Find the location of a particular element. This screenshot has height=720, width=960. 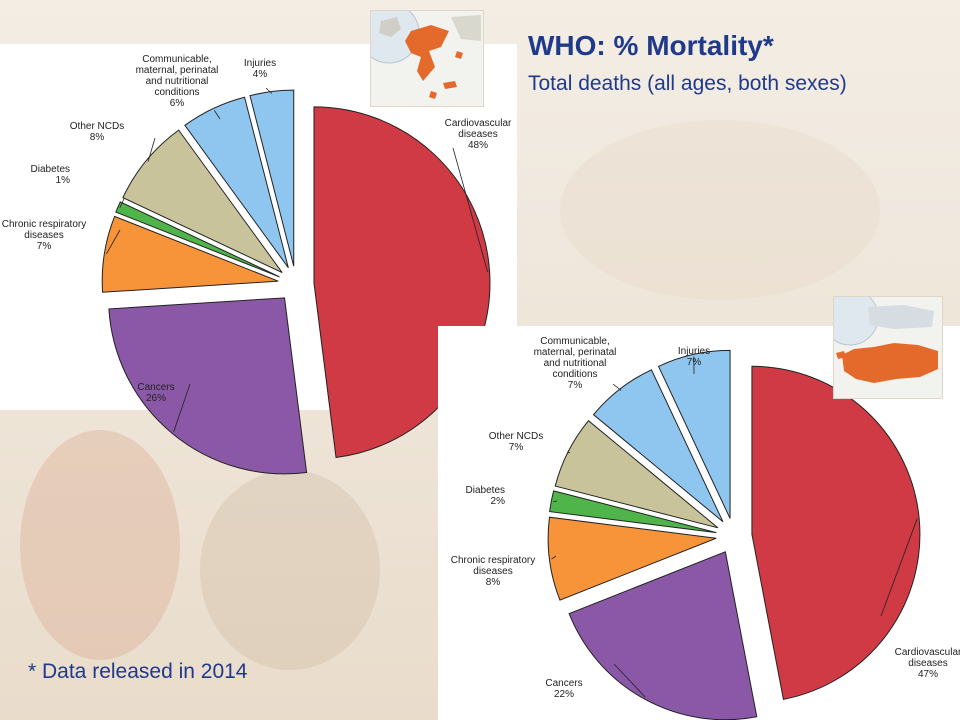

slice-label-chronic_respiratory: Chronic respiratory diseases 8% is located at coordinates (493, 571).